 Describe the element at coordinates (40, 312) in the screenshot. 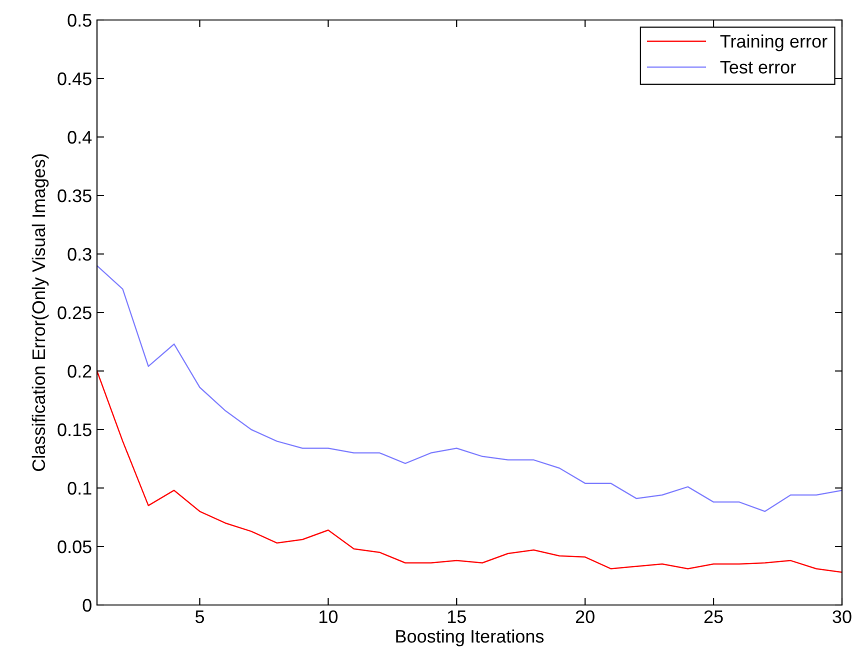

I see `y-axis-title: Classification Error(Only Visual Images)` at that location.